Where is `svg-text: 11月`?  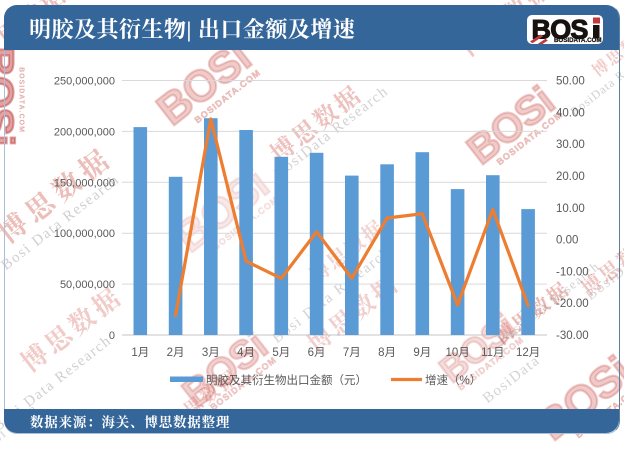
svg-text: 11月 is located at coordinates (492, 353).